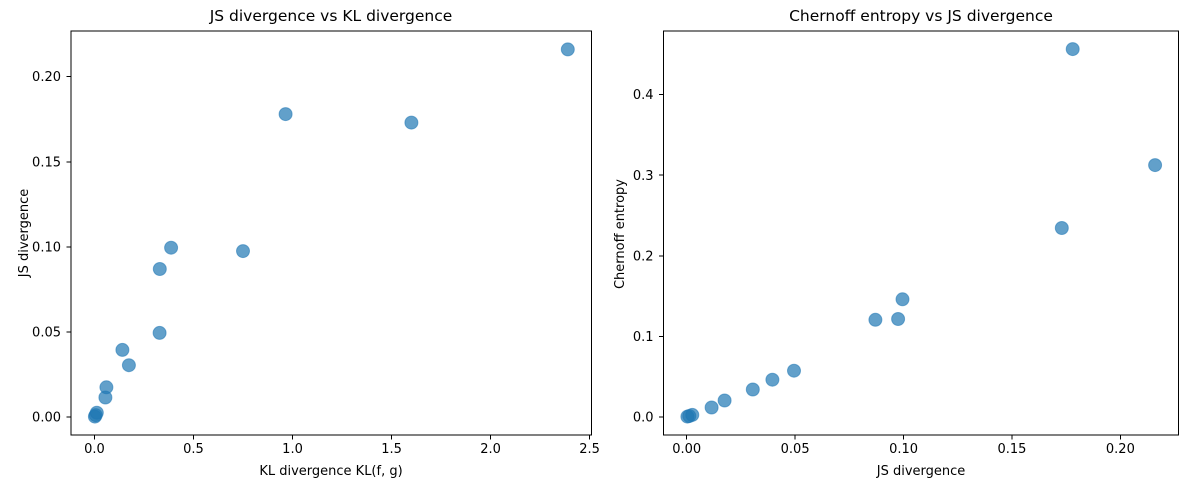  What do you see at coordinates (331, 16) in the screenshot?
I see `left-chart-title: JS divergence vs KL divergence` at bounding box center [331, 16].